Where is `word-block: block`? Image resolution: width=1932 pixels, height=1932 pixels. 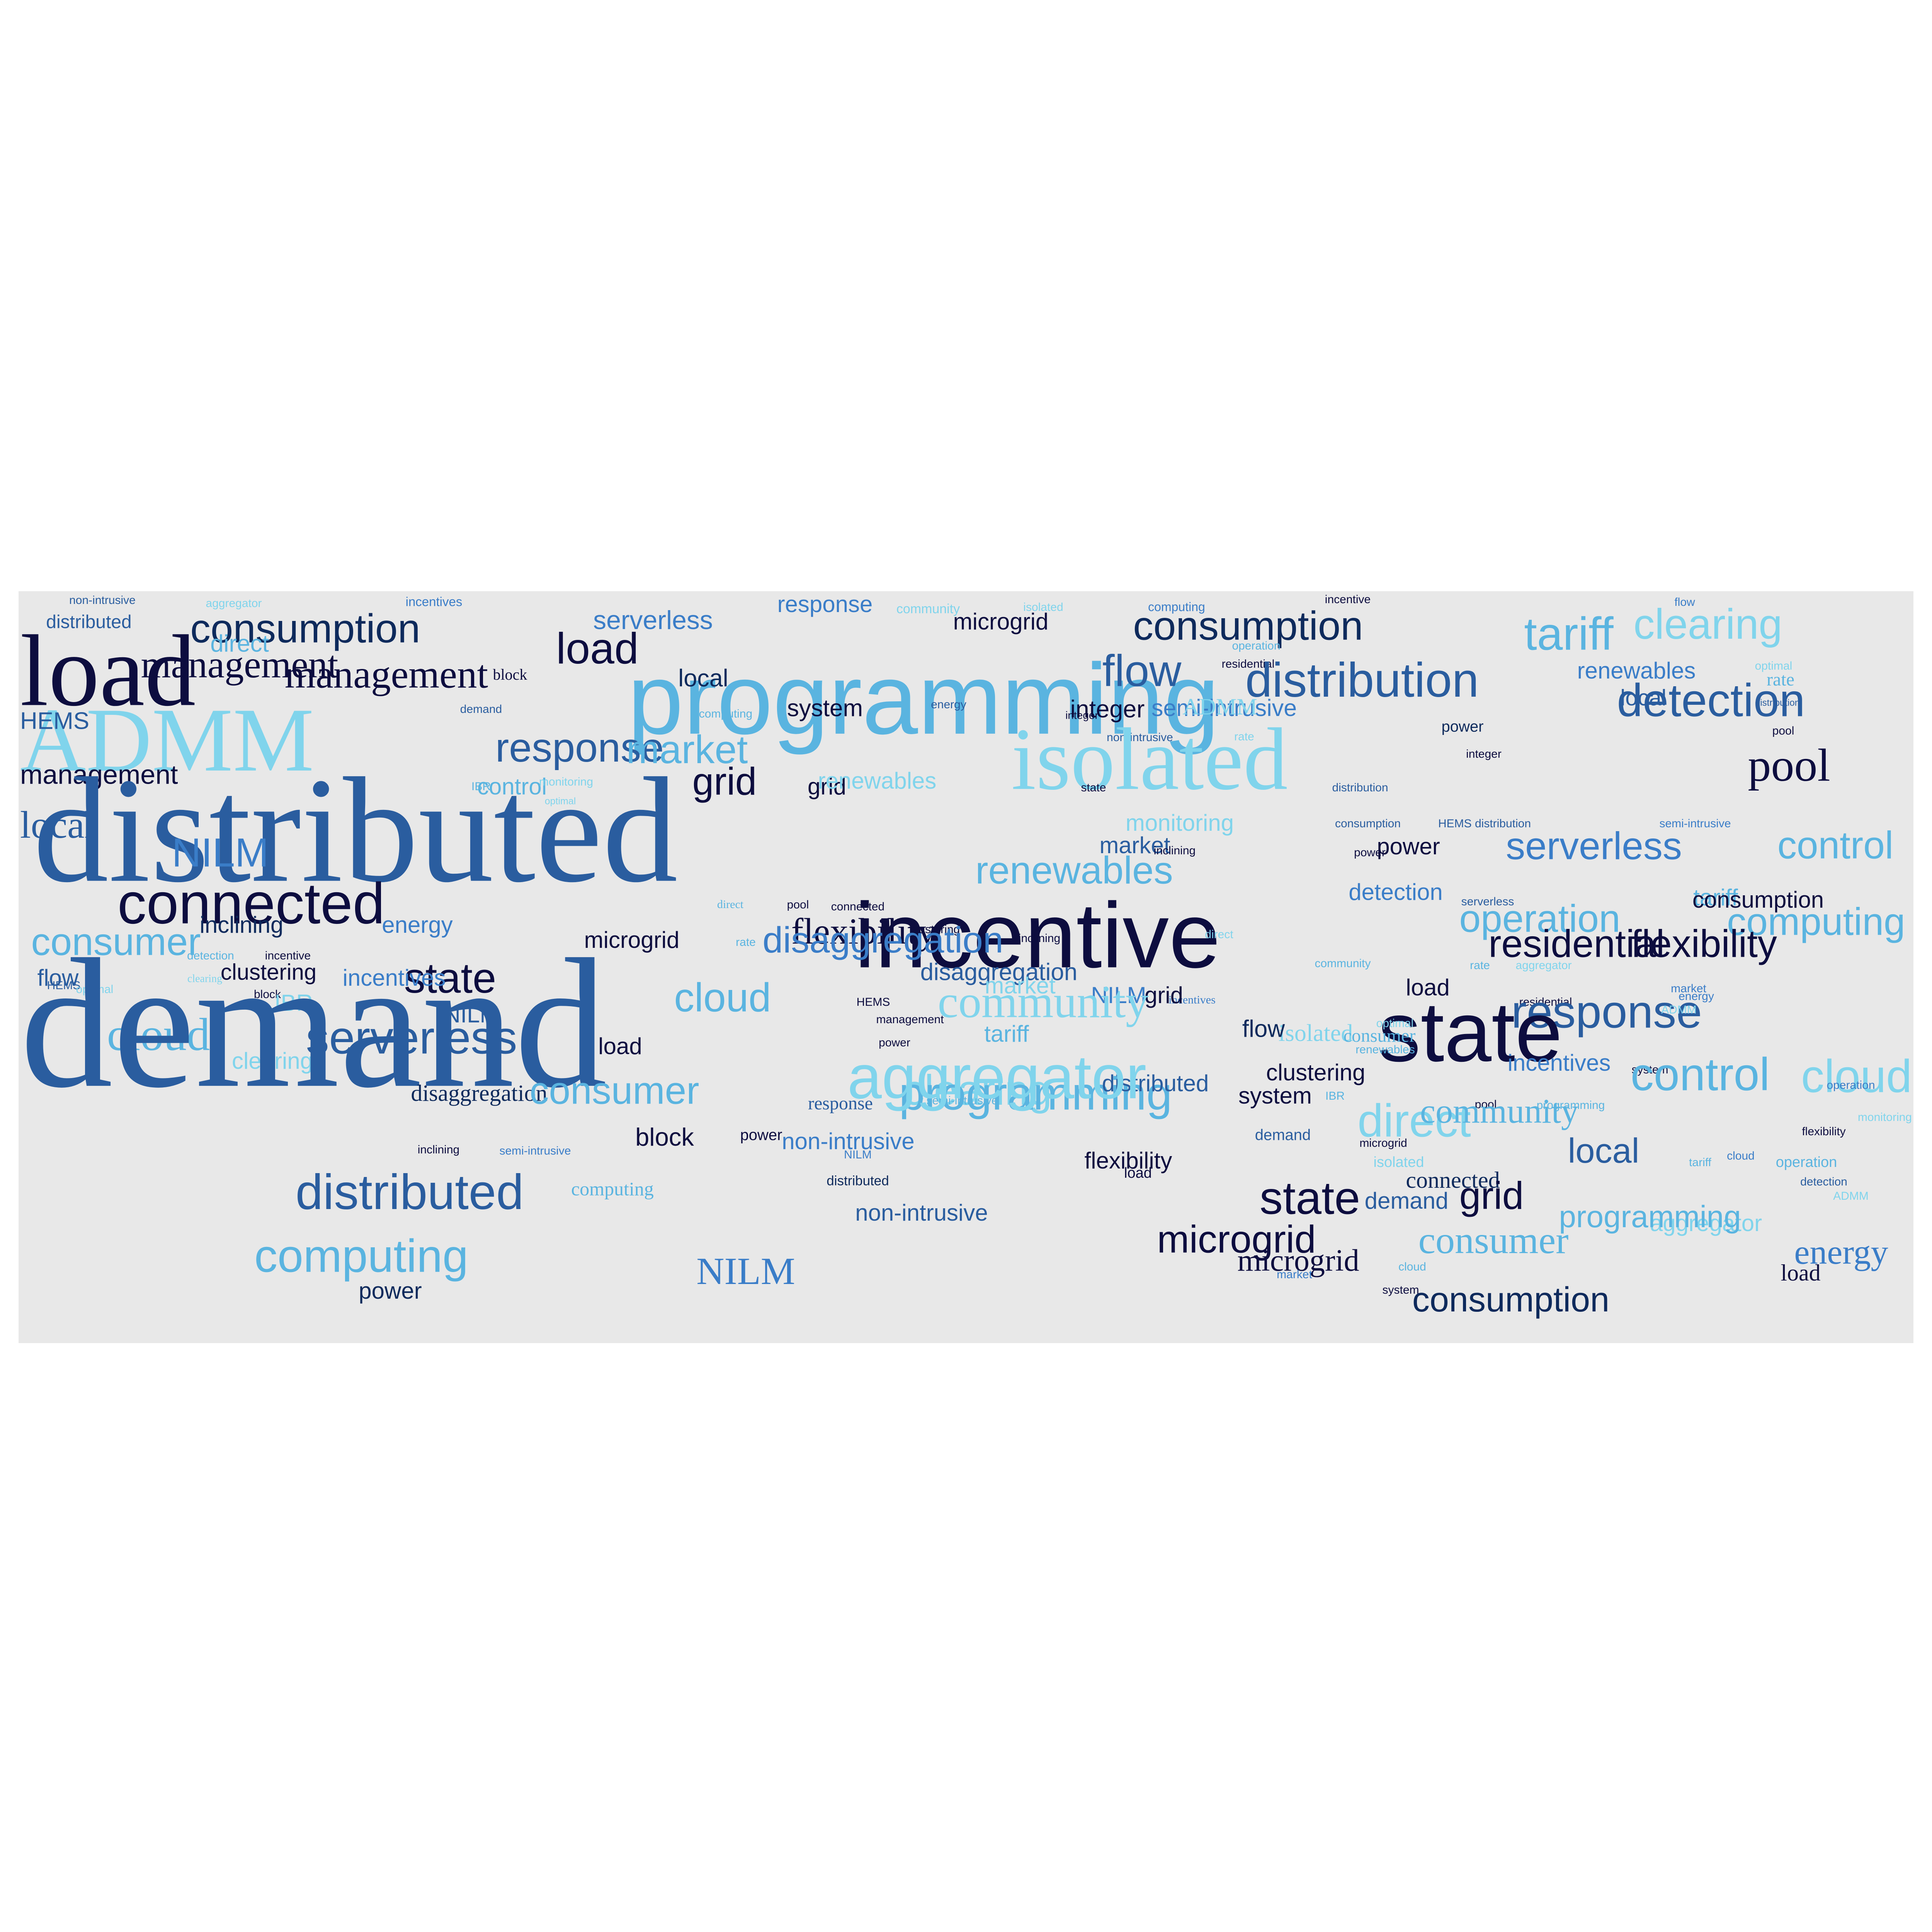 word-block: block is located at coordinates (664, 1137).